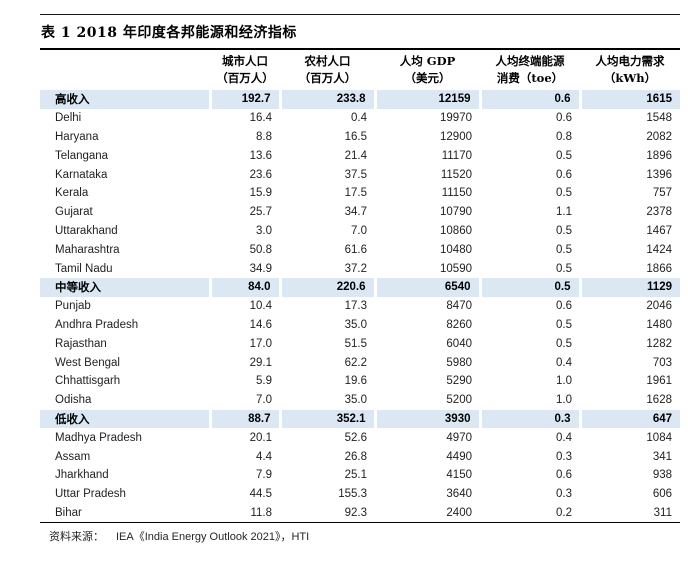 The image size is (688, 564). What do you see at coordinates (260, 193) in the screenshot?
I see `cell-value: 15.9` at bounding box center [260, 193].